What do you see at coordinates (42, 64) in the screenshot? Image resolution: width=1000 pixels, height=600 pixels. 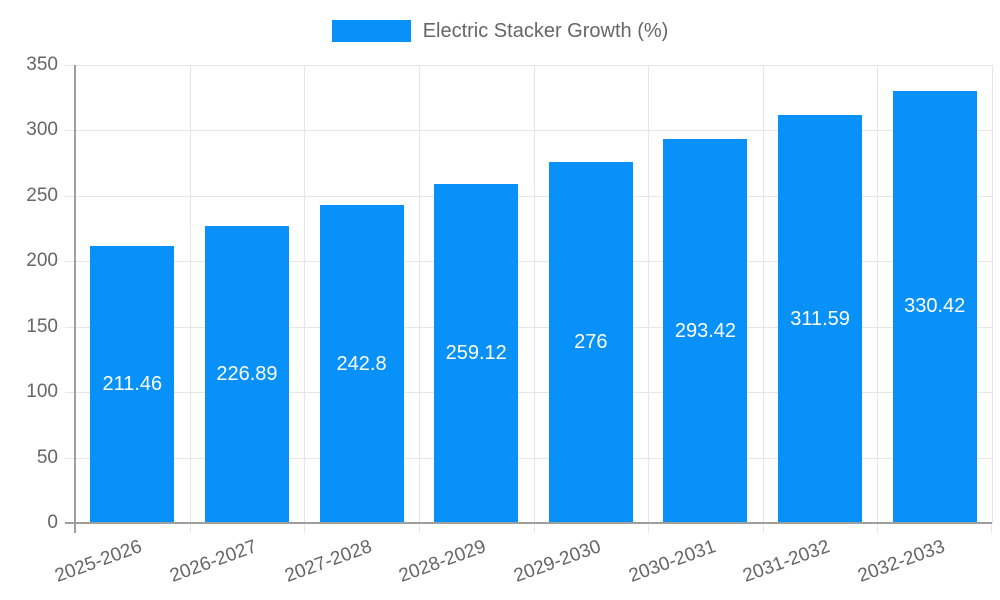 I see `y-tick-label: 350` at bounding box center [42, 64].